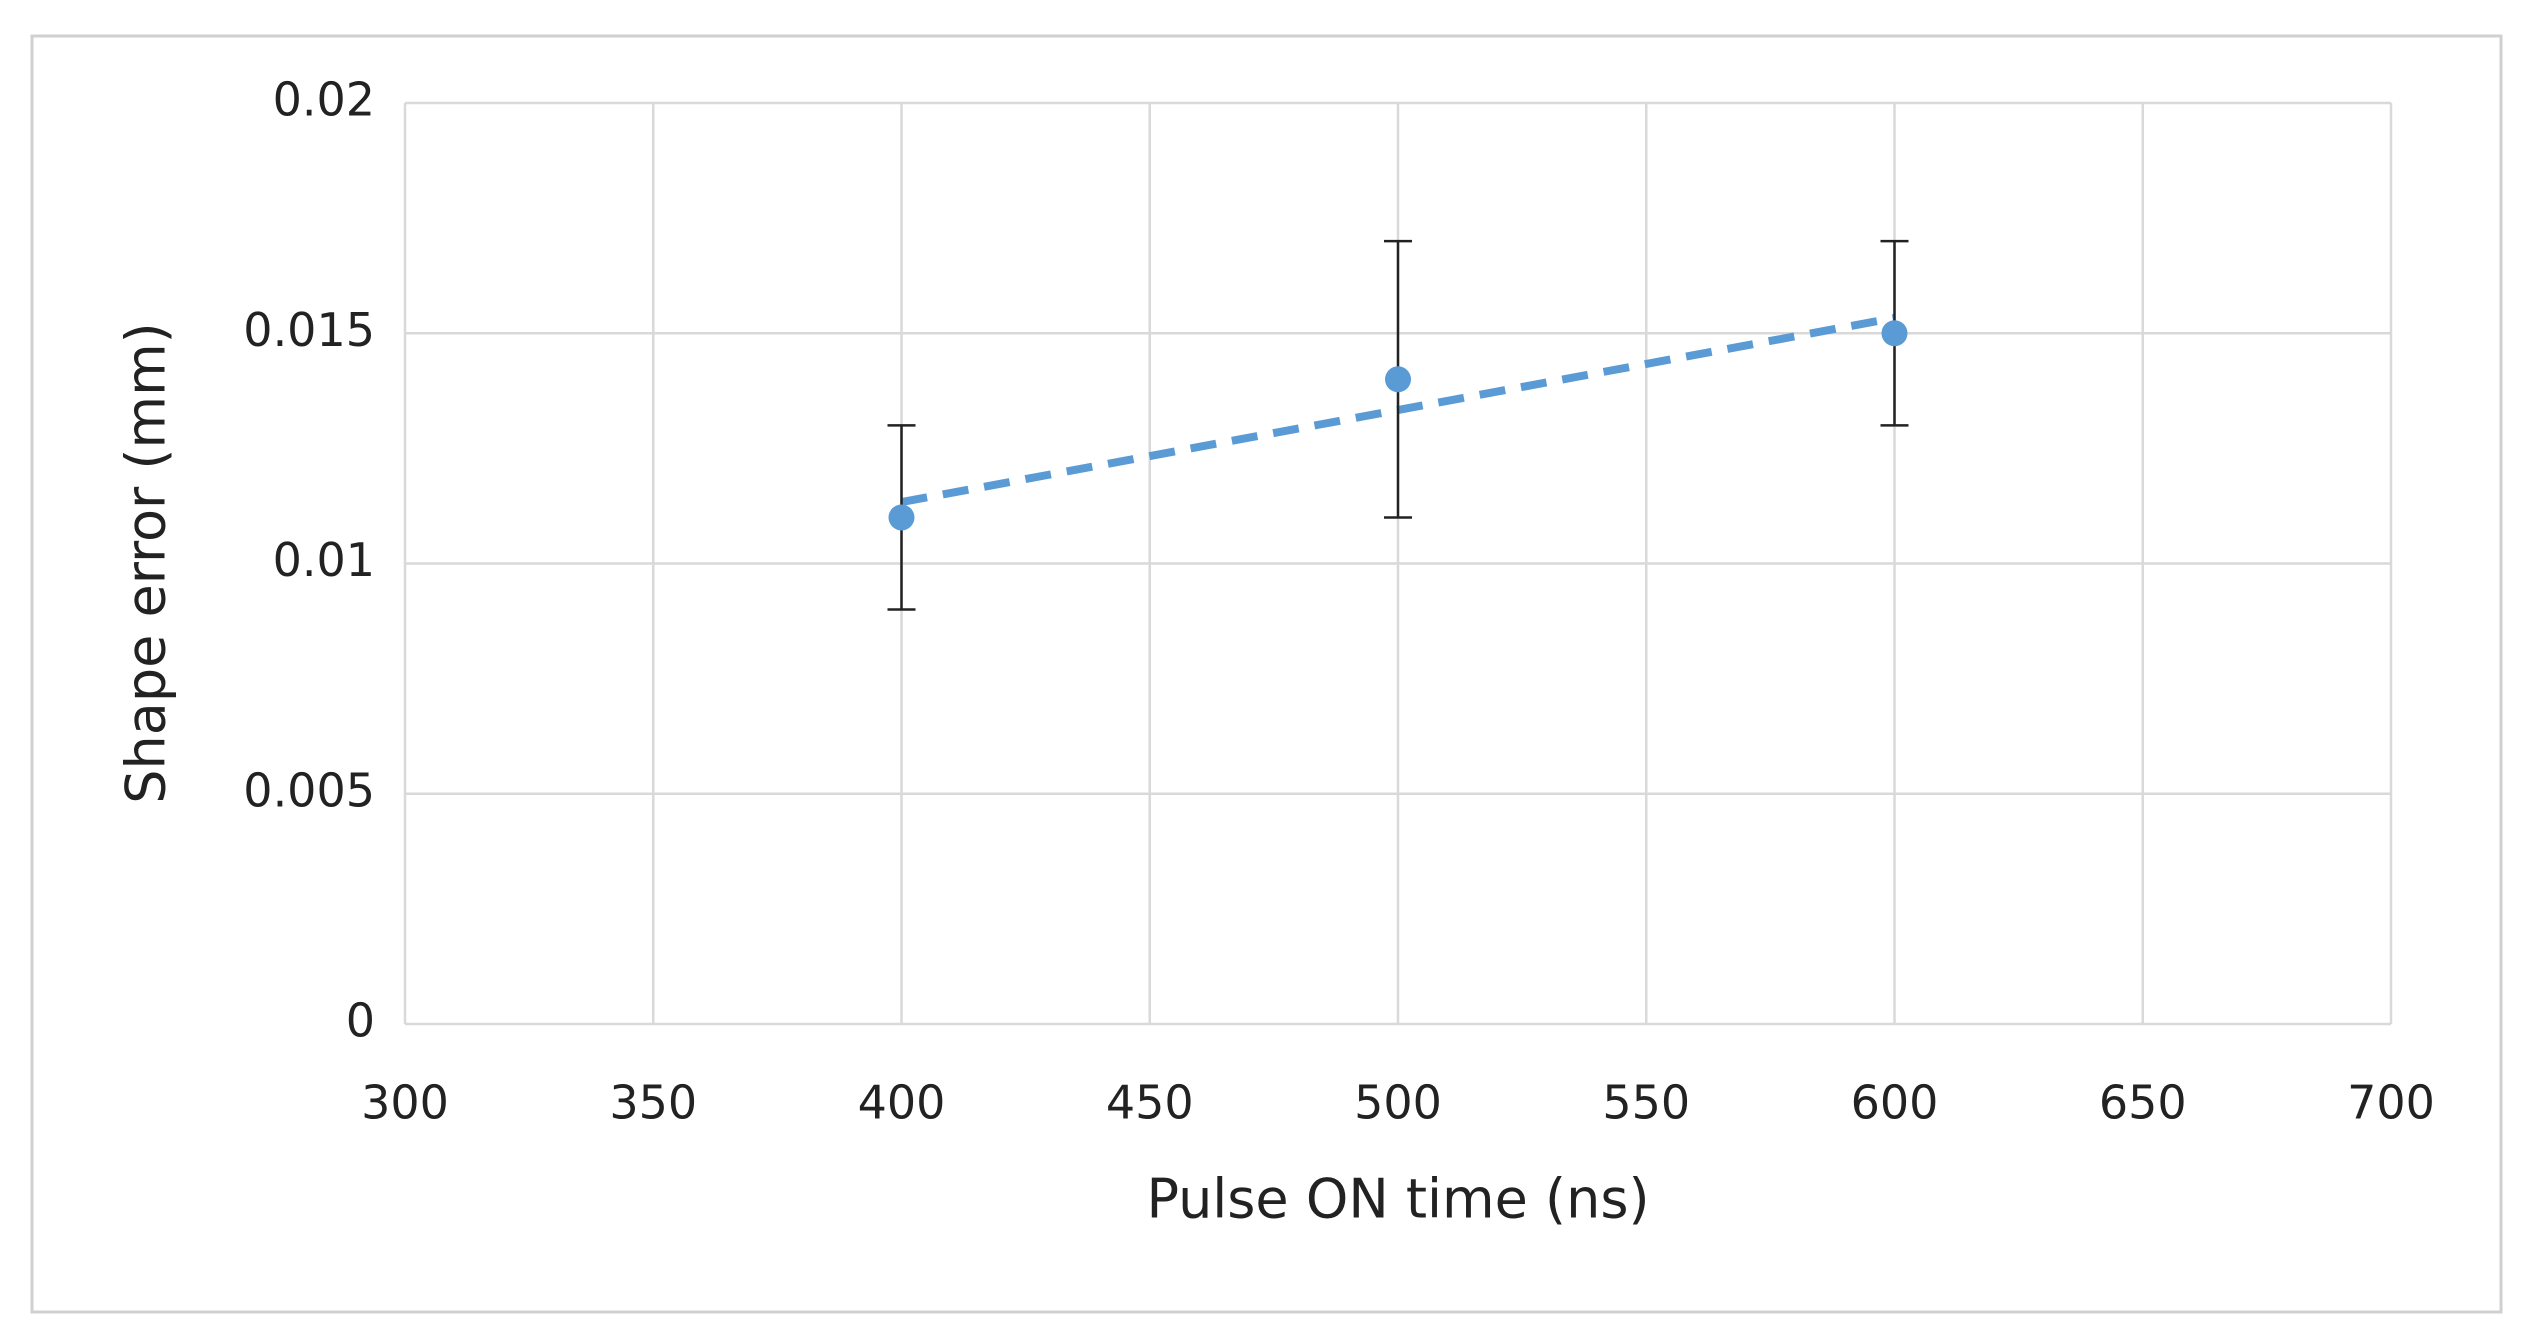  What do you see at coordinates (1646, 1103) in the screenshot?
I see `x-tick-label: 550` at bounding box center [1646, 1103].